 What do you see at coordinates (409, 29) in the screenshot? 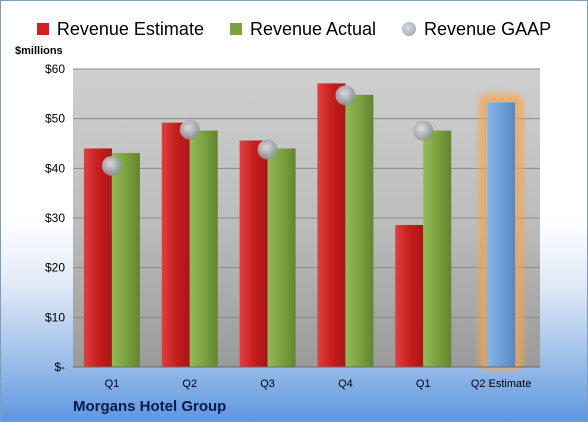
I see `legend-swatch-gaap` at bounding box center [409, 29].